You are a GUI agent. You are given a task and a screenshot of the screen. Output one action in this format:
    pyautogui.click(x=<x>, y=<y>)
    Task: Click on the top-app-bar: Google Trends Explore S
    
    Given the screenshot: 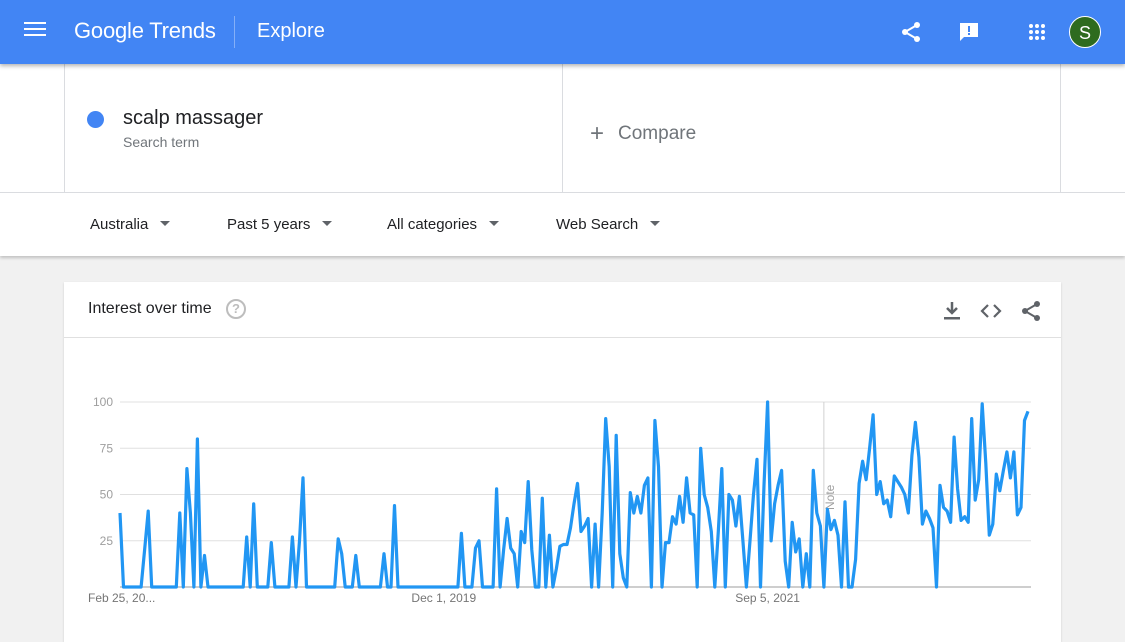 What is the action you would take?
    pyautogui.click(x=562, y=32)
    